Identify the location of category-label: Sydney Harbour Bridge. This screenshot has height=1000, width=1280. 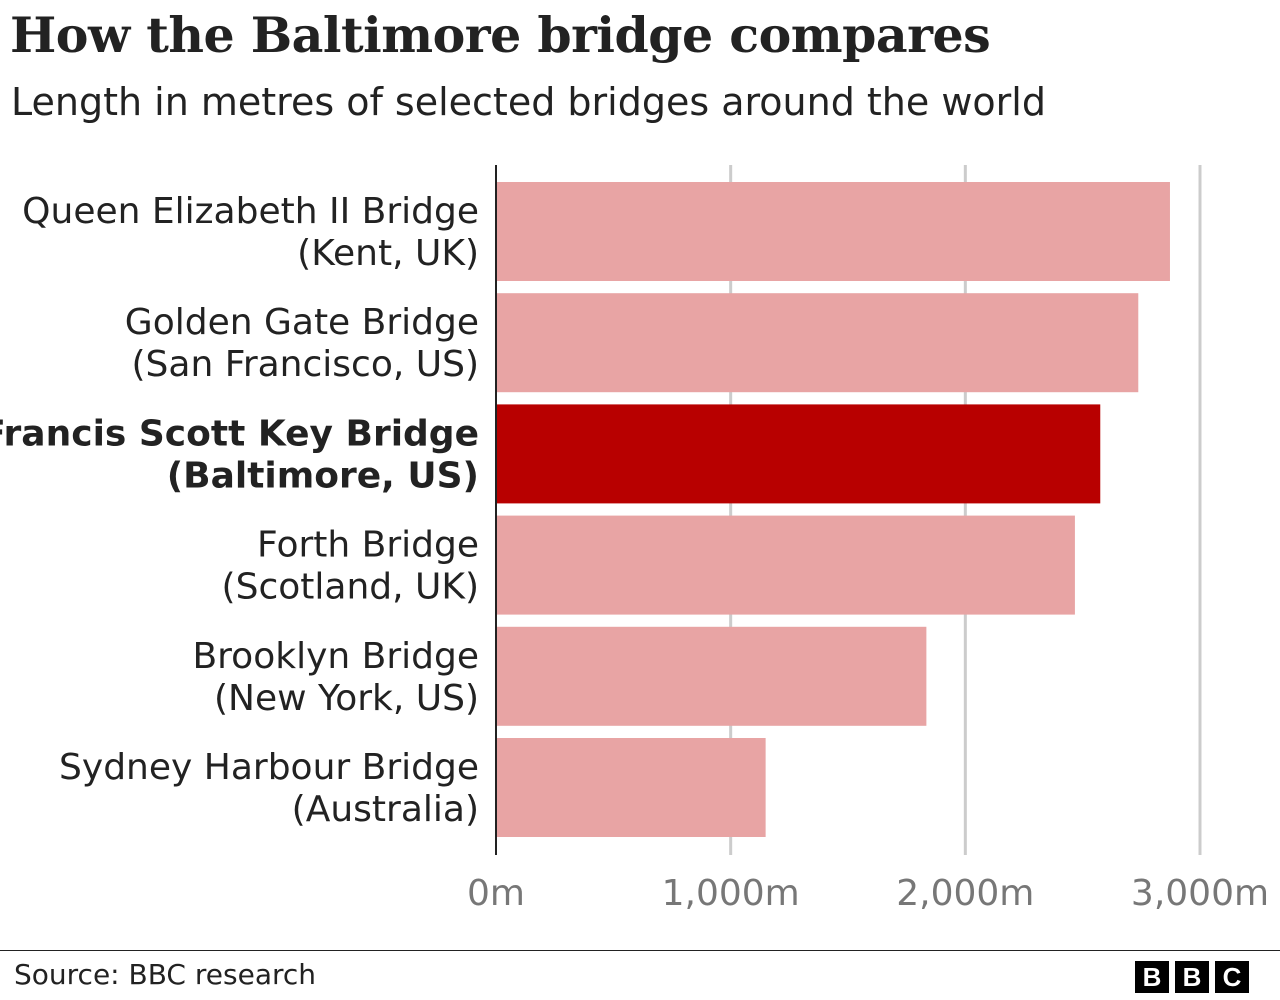
(269, 767).